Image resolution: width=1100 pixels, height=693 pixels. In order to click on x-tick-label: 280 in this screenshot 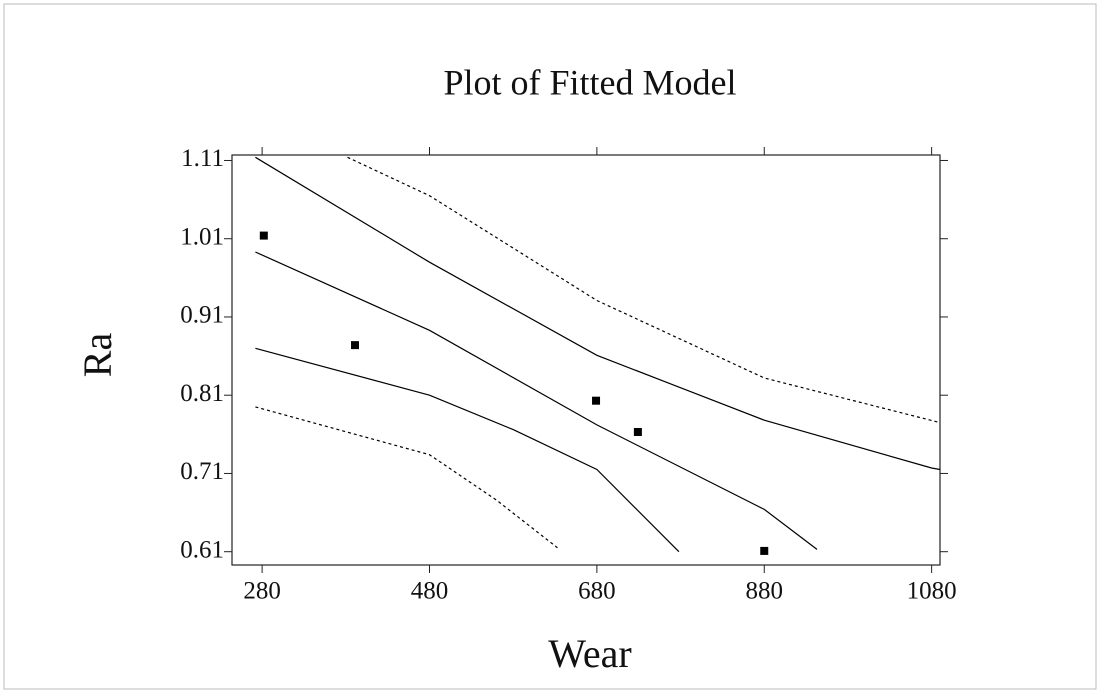, I will do `click(262, 591)`.